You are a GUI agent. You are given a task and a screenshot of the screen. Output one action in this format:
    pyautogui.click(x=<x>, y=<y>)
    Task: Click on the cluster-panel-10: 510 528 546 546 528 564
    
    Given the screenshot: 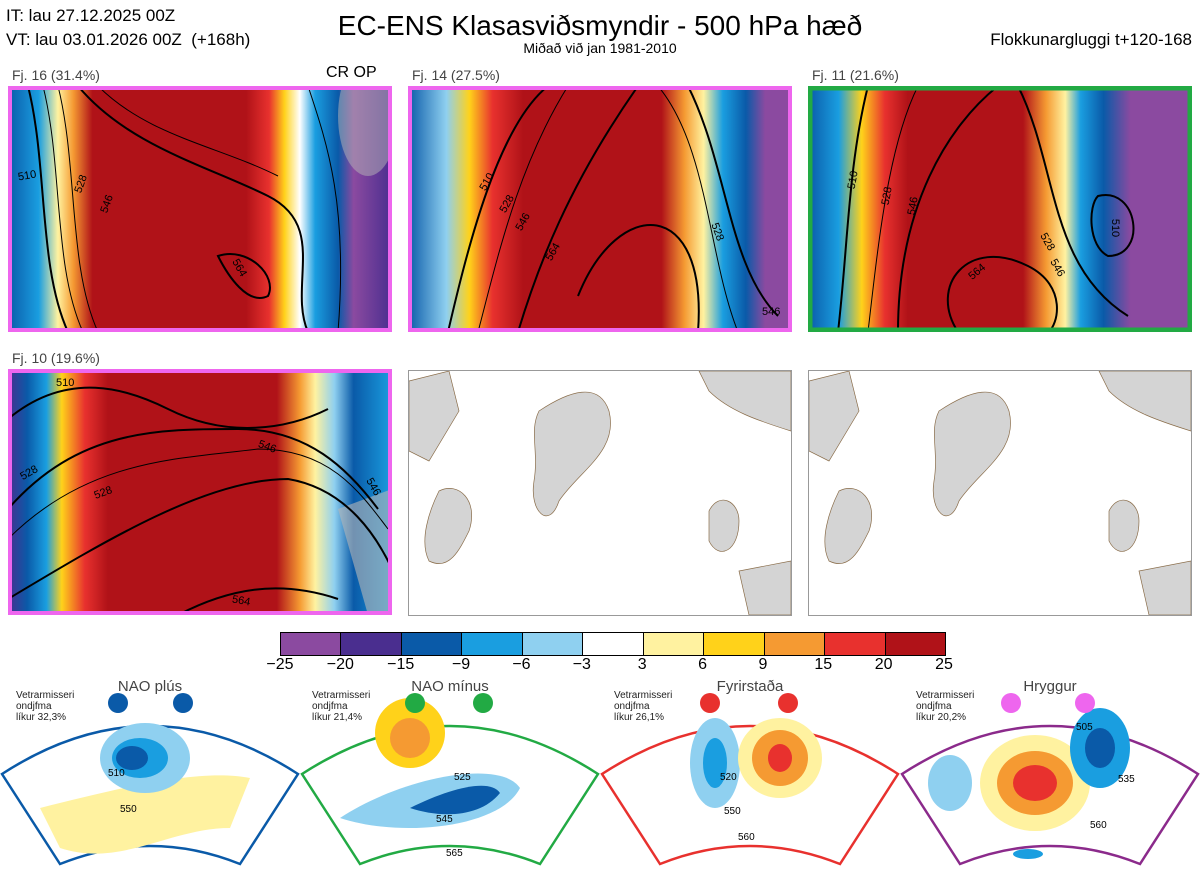 What is the action you would take?
    pyautogui.click(x=200, y=492)
    